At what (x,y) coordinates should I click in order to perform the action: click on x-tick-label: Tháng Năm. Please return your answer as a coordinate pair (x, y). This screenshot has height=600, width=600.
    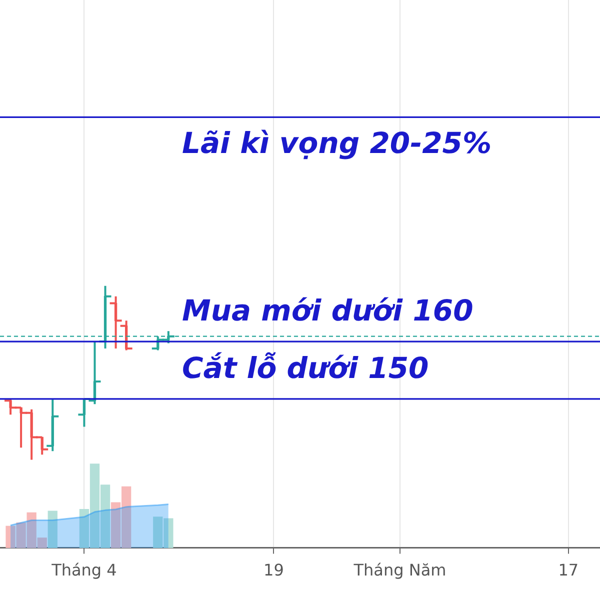
    Looking at the image, I should click on (399, 570).